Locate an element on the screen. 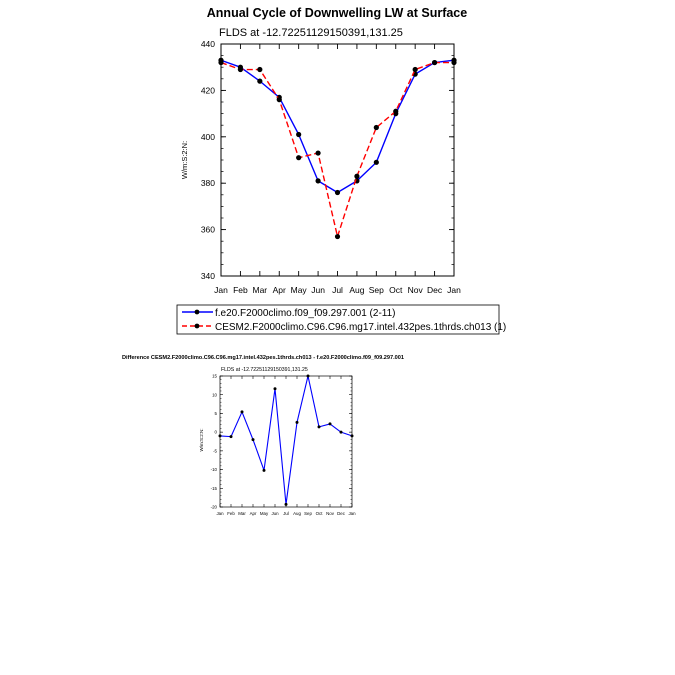  y-tick-label: 10 is located at coordinates (214, 394).